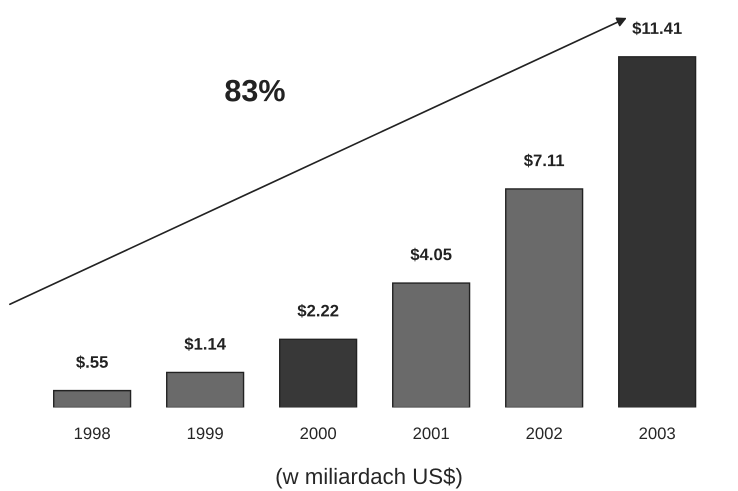  I want to click on x-axis-title: (w miliardach US$), so click(369, 478).